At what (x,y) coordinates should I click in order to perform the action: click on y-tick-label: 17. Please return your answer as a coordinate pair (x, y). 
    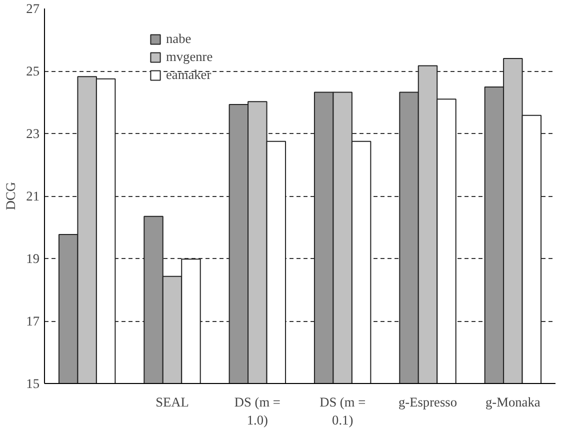
    Looking at the image, I should click on (33, 321).